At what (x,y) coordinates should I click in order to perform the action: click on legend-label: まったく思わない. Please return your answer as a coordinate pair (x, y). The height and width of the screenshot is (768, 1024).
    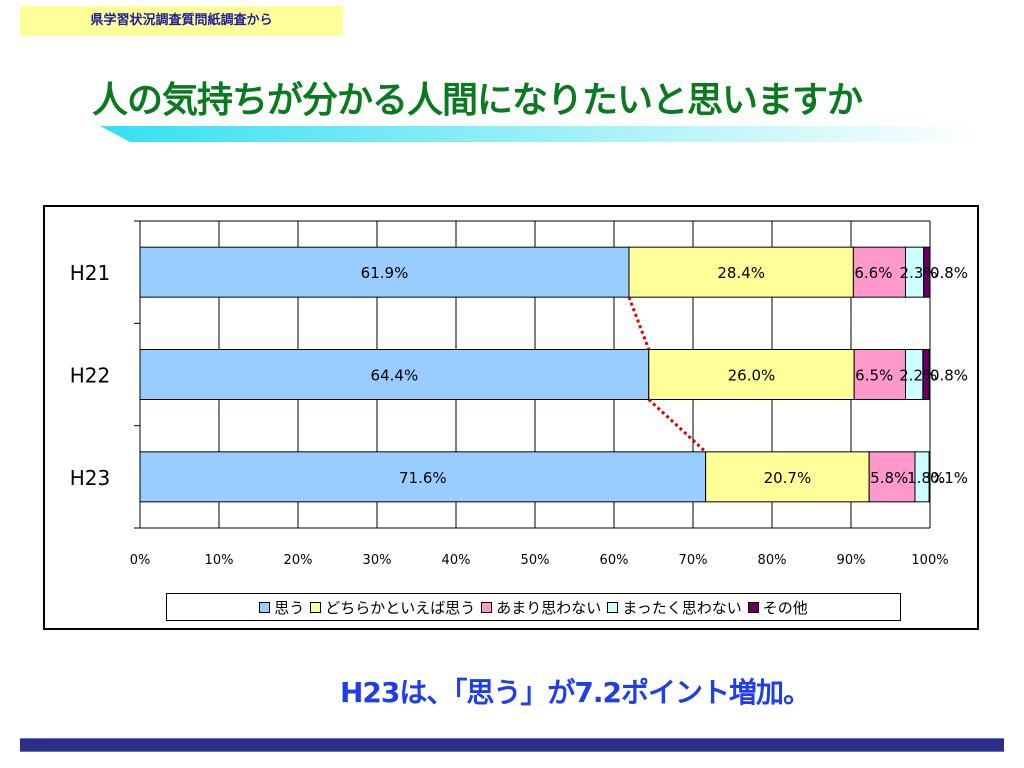
    Looking at the image, I should click on (682, 607).